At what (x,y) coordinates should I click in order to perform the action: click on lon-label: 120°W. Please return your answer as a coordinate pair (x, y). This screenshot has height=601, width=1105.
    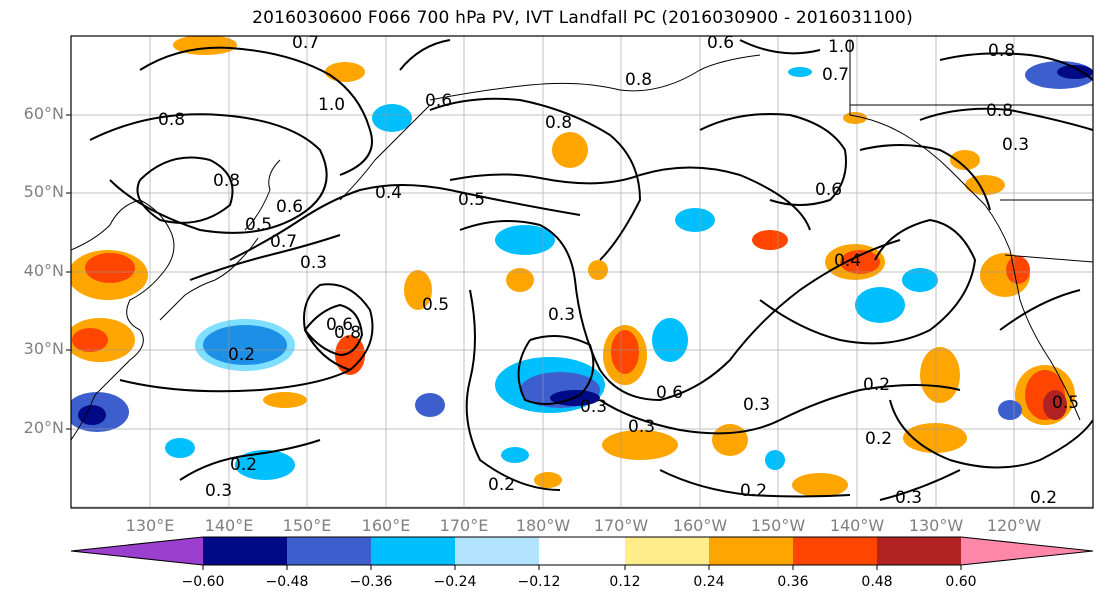
    Looking at the image, I should click on (1014, 525).